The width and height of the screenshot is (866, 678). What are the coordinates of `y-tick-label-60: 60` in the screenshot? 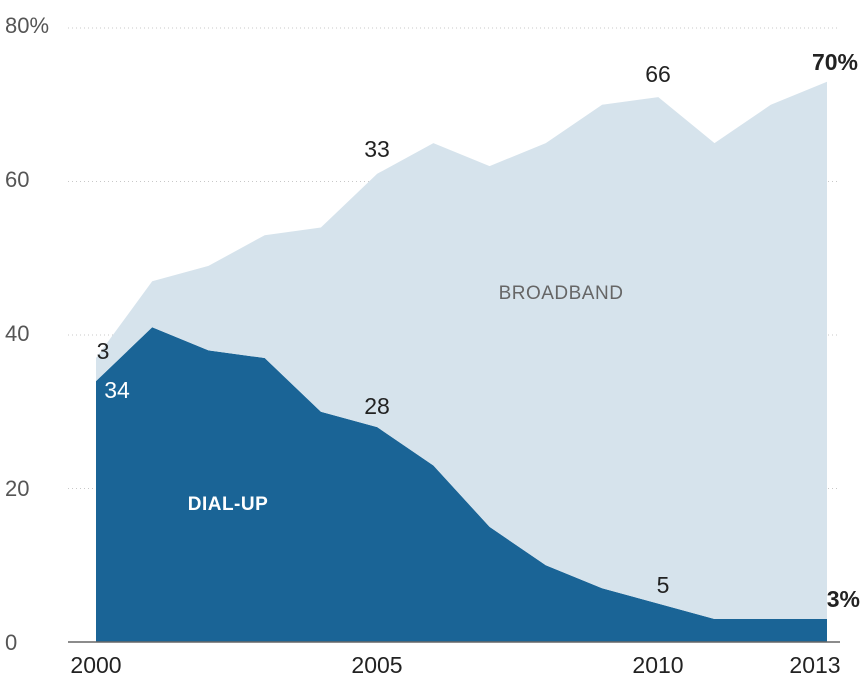 It's located at (17, 179).